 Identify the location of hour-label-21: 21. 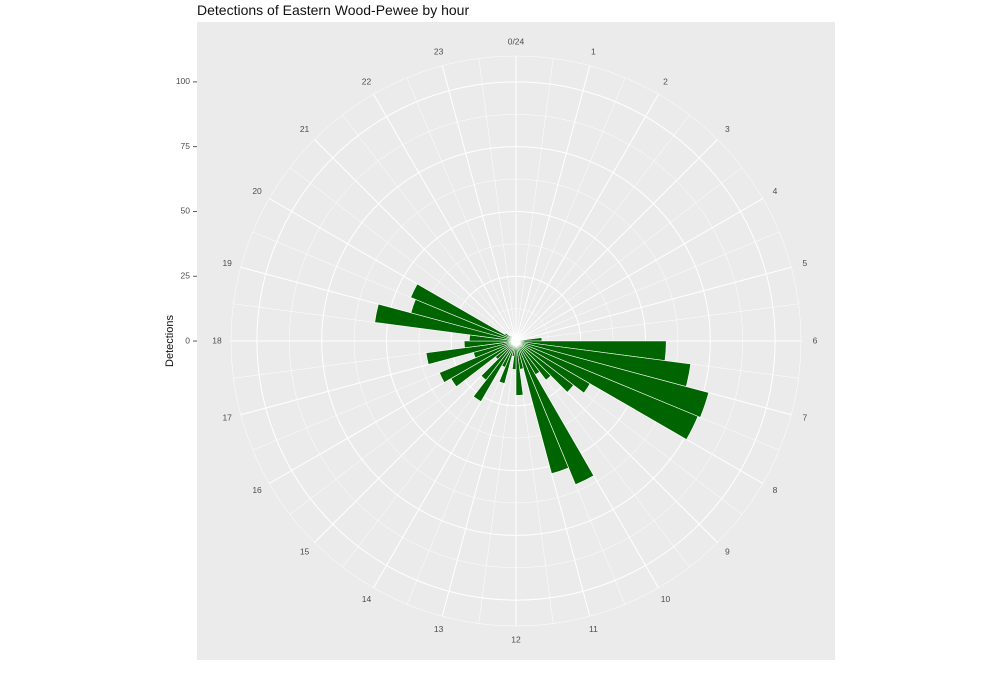
(305, 129).